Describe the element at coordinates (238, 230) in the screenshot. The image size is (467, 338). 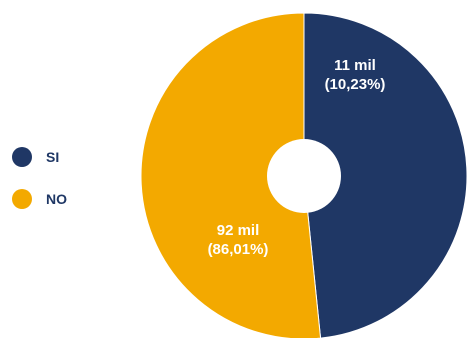
I see `slice-label-no-value: 92 mil` at that location.